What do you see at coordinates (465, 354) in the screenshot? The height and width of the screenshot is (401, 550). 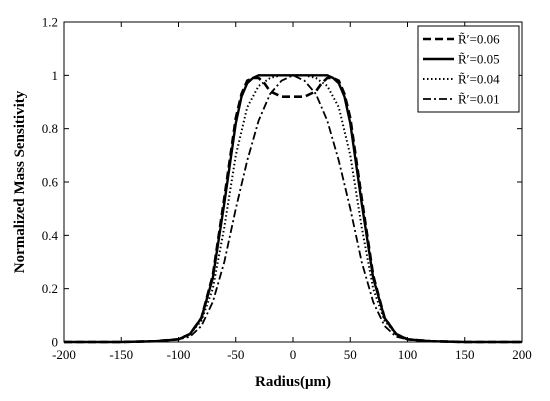 I see `x-tick-label: 150` at bounding box center [465, 354].